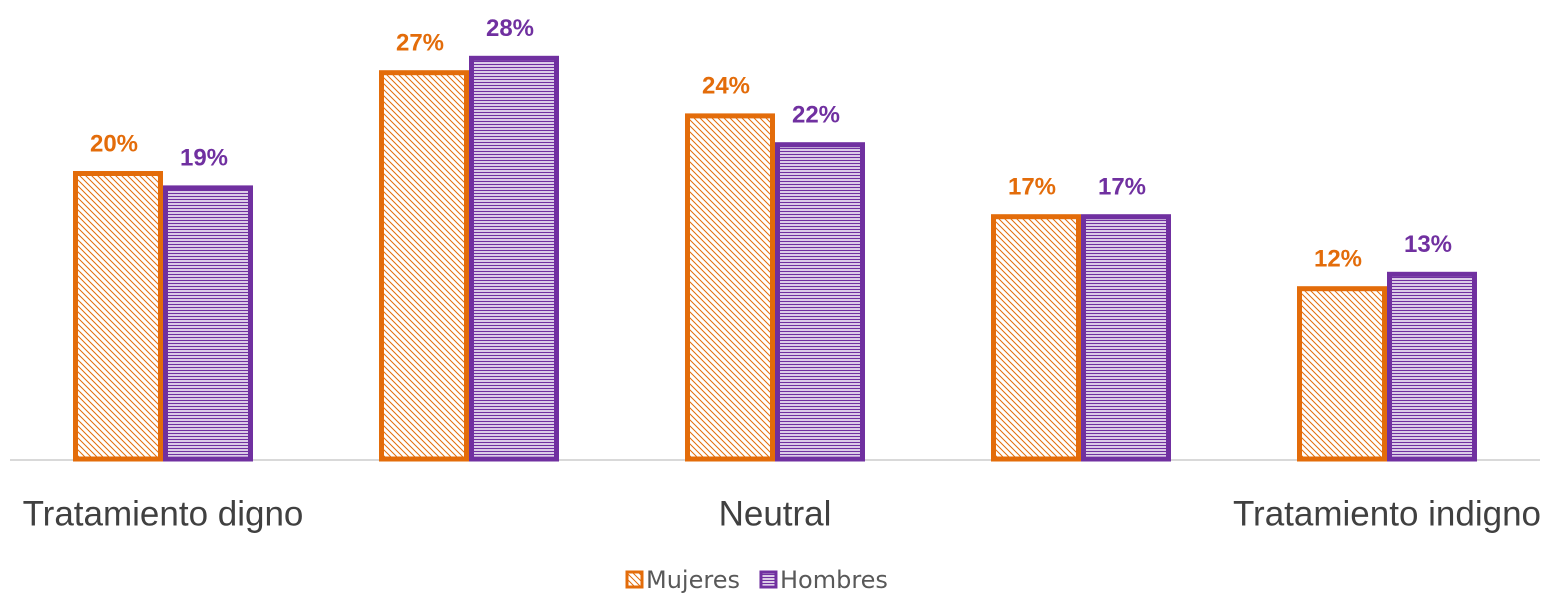  What do you see at coordinates (1338, 259) in the screenshot?
I see `data-label: 12%` at bounding box center [1338, 259].